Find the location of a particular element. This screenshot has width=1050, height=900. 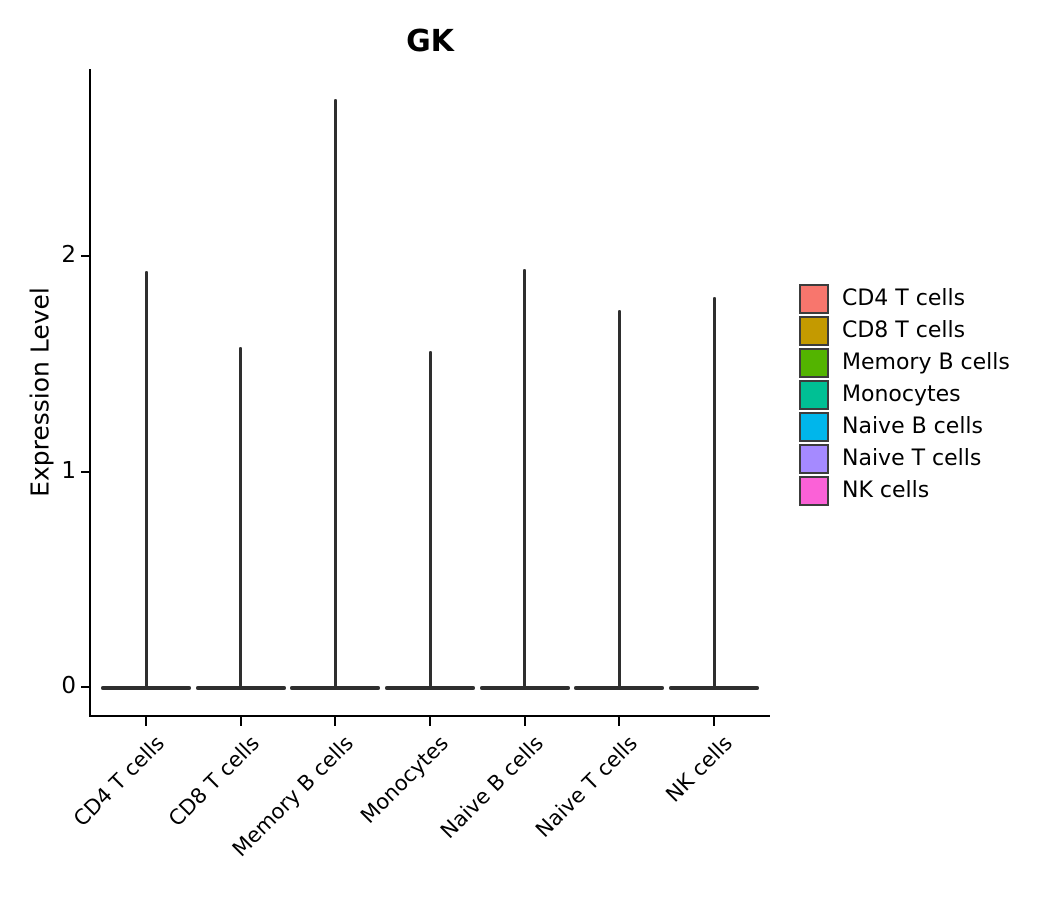

x-tick-label: CD4 T cells is located at coordinates (118, 781).